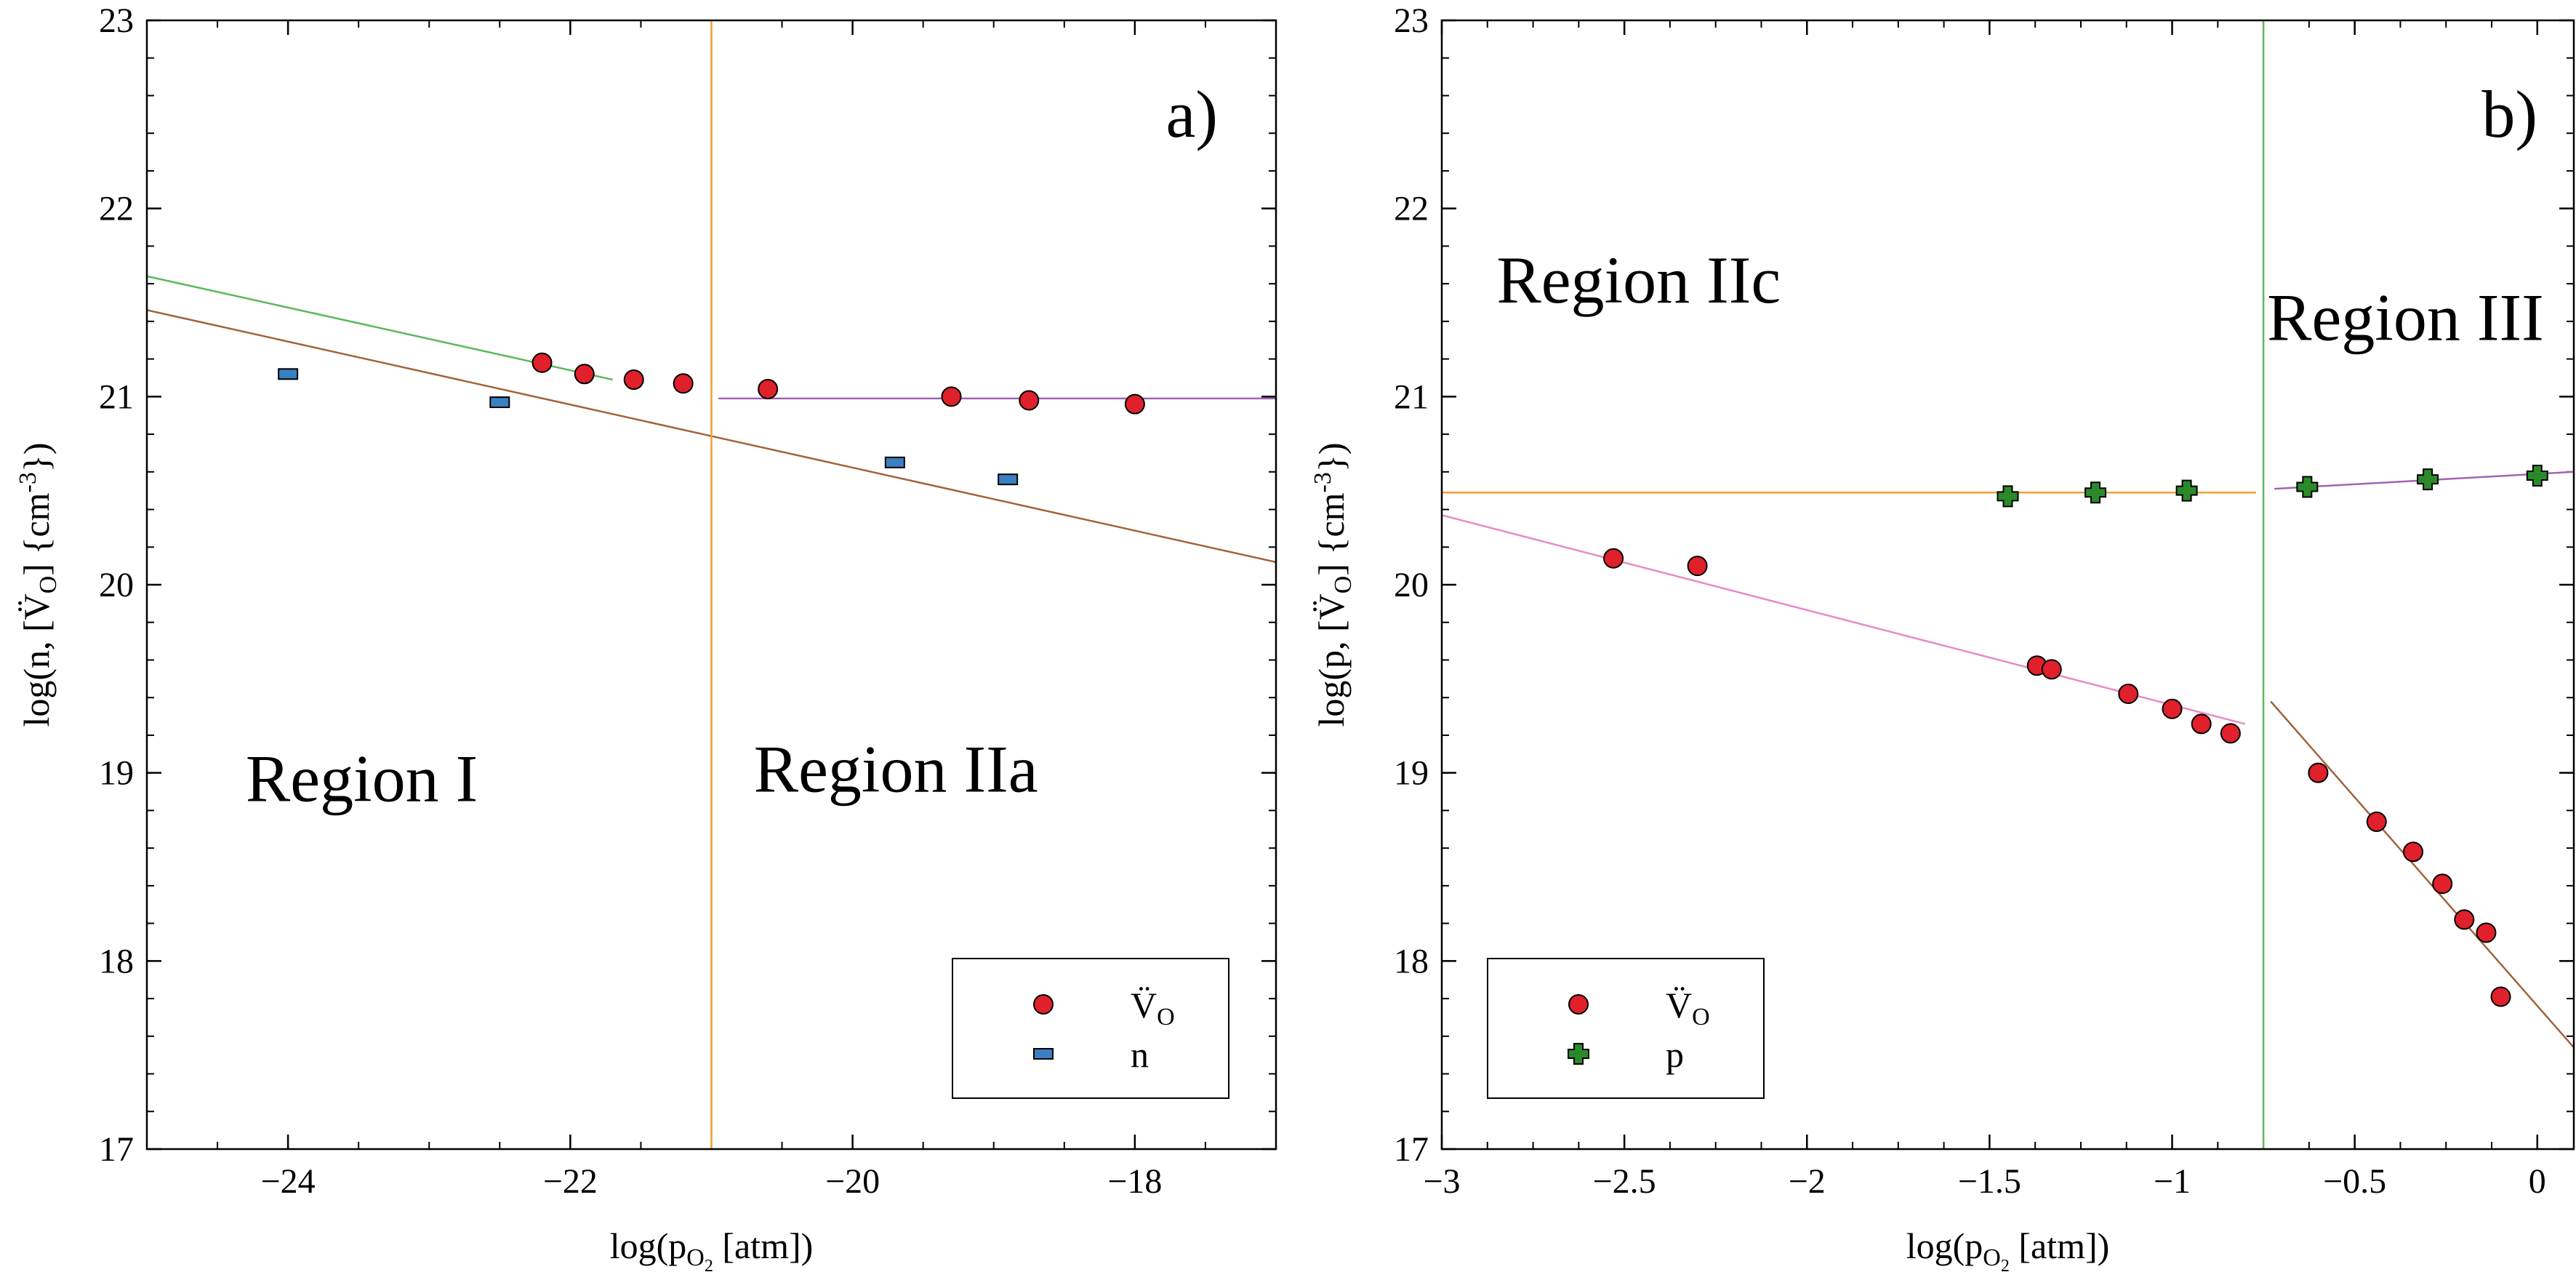 The image size is (2576, 1288). What do you see at coordinates (1675, 1054) in the screenshot?
I see `legend-entry: p` at bounding box center [1675, 1054].